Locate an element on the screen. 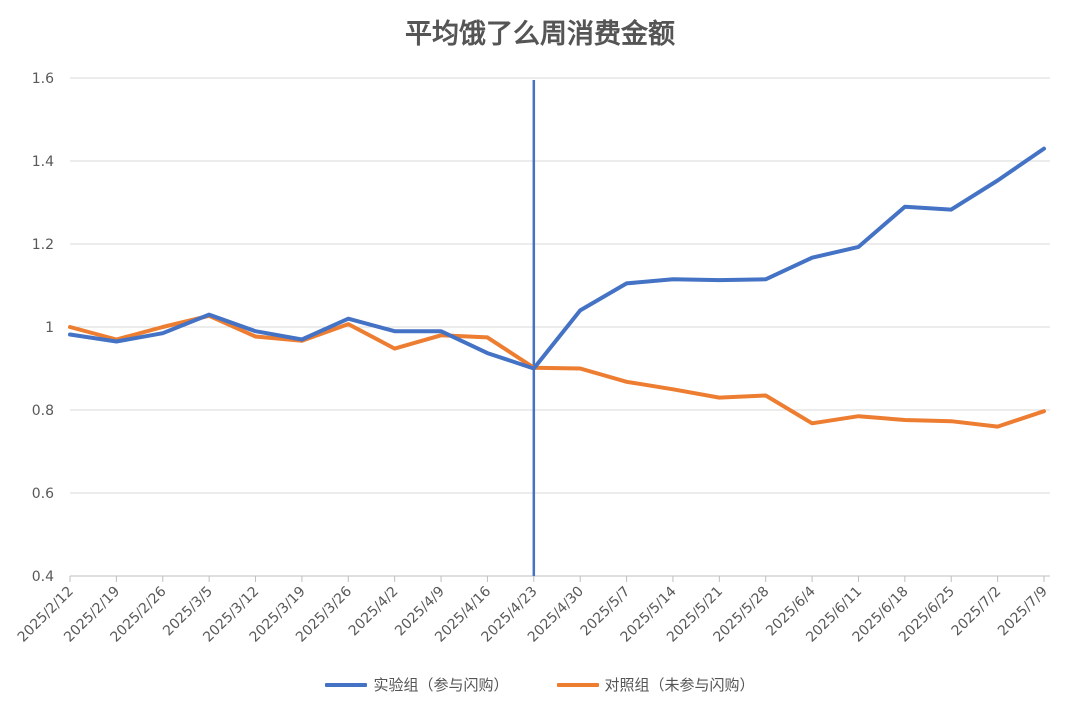 This screenshot has width=1080, height=709. x-tick-label: 2025/7/9 is located at coordinates (1023, 612).